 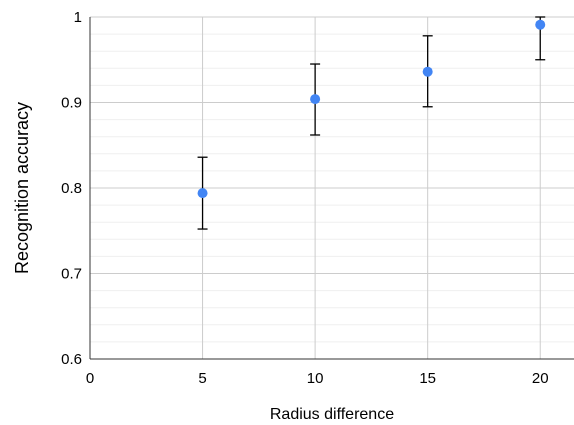 What do you see at coordinates (202, 378) in the screenshot?
I see `x-tick-label: 5` at bounding box center [202, 378].